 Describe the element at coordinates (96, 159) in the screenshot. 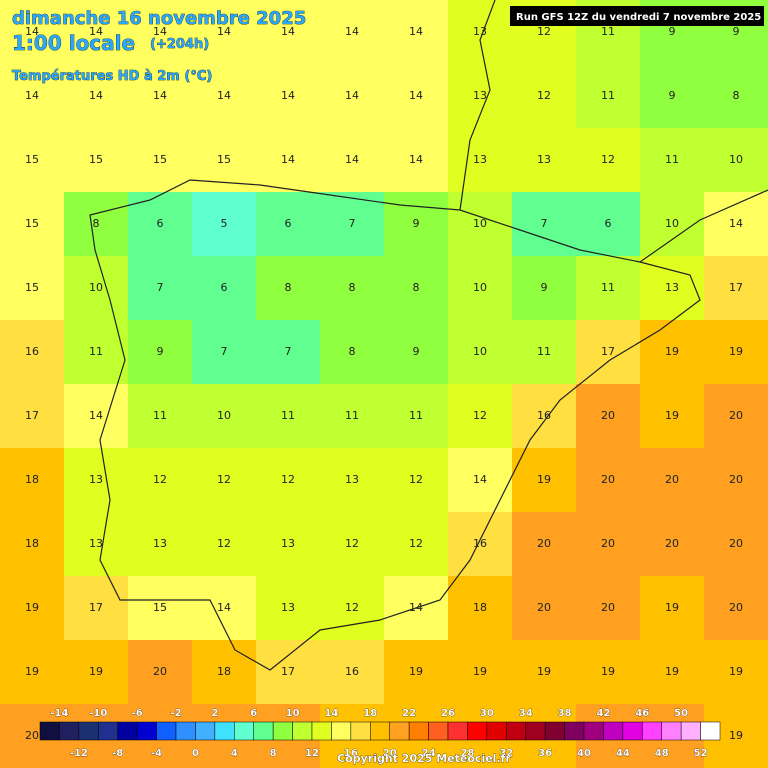

I see `temperature-value: 15` at that location.